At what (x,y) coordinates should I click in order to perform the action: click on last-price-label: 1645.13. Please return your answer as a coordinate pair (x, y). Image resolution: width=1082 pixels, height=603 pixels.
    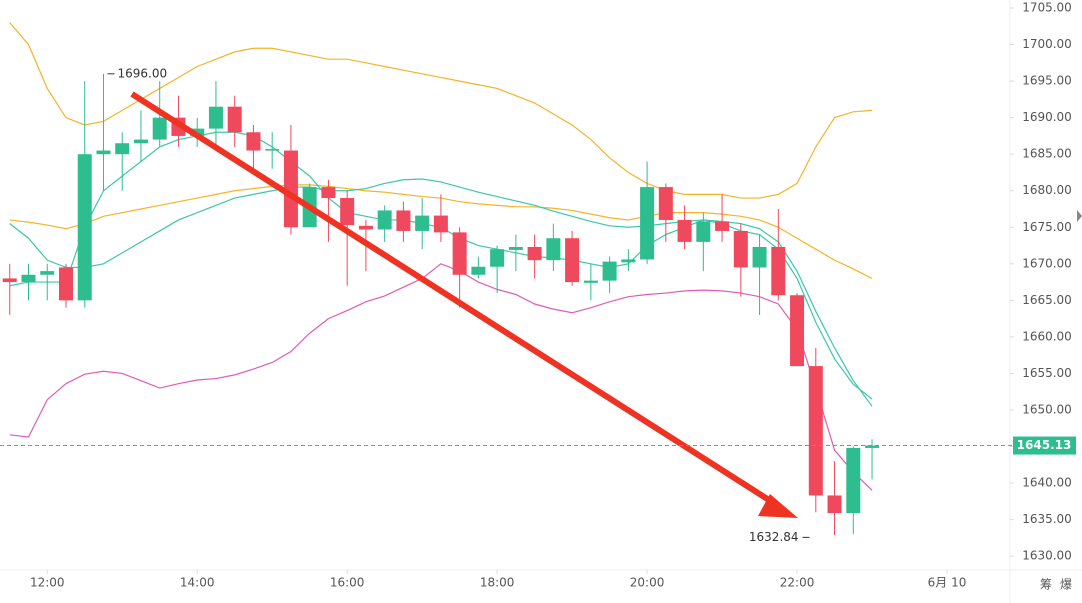
    Looking at the image, I should click on (1044, 445).